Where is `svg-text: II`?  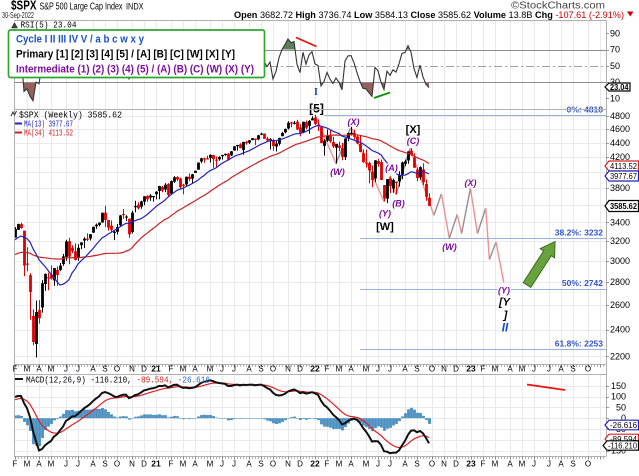 svg-text: II is located at coordinates (505, 329).